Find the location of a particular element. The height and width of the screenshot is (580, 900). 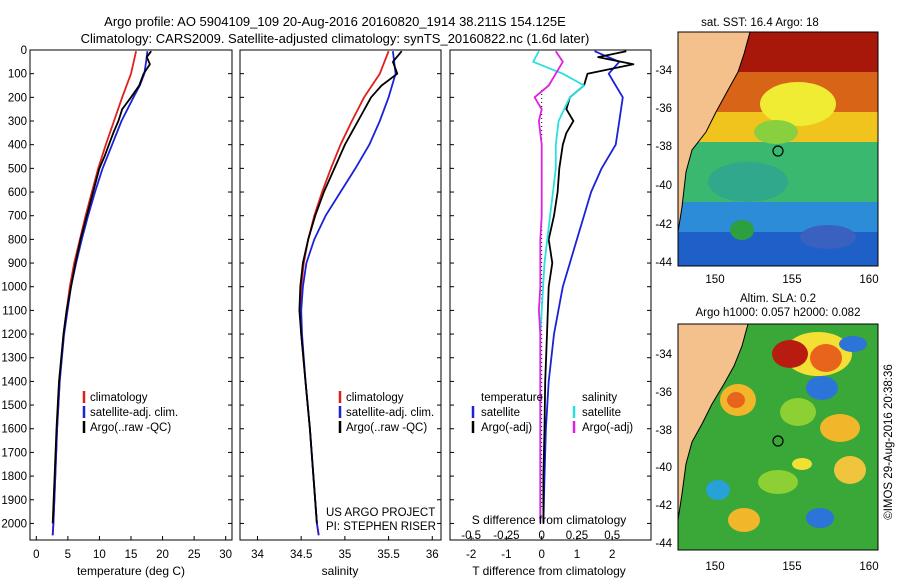

sst-map is located at coordinates (778, 149).